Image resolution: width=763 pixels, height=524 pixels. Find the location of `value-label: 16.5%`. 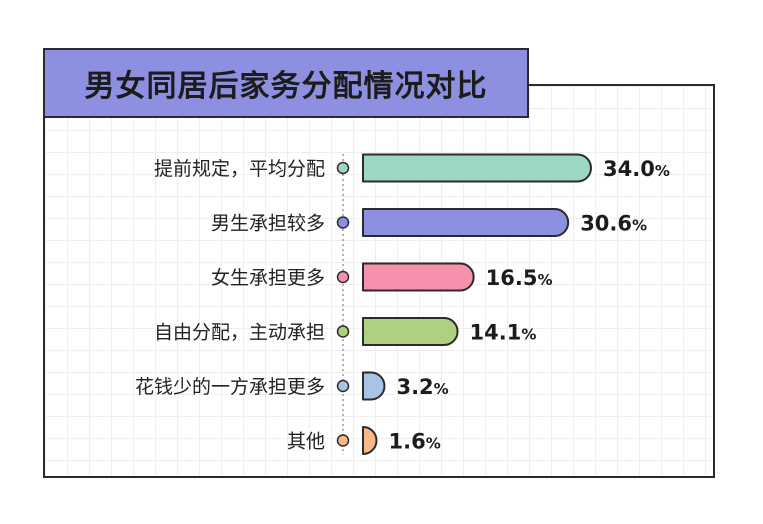

value-label: 16.5% is located at coordinates (519, 278).